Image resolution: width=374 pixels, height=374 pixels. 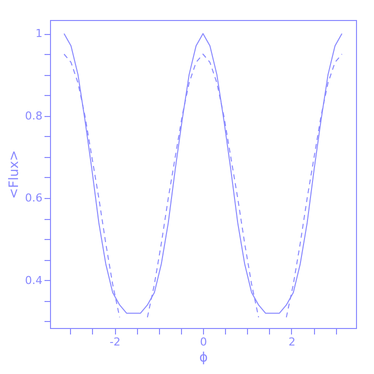 I want to click on y-tick-label: 0.6, so click(x=33, y=198).